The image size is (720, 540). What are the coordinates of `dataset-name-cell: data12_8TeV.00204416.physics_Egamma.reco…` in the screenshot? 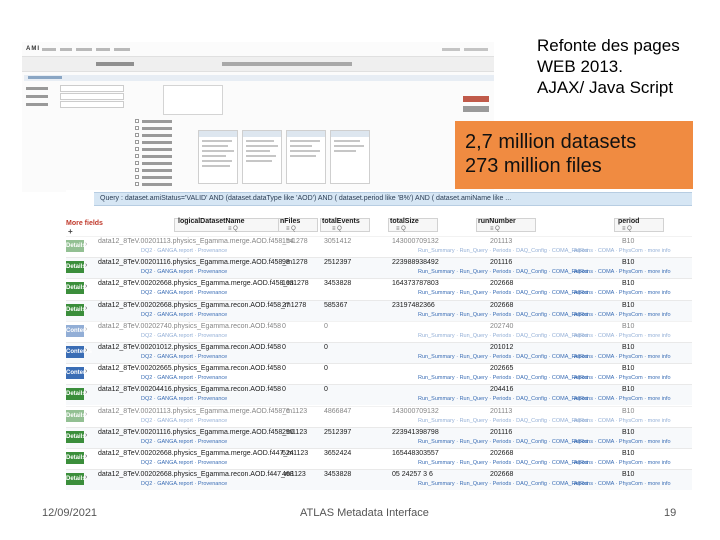 It's located at (190, 390).